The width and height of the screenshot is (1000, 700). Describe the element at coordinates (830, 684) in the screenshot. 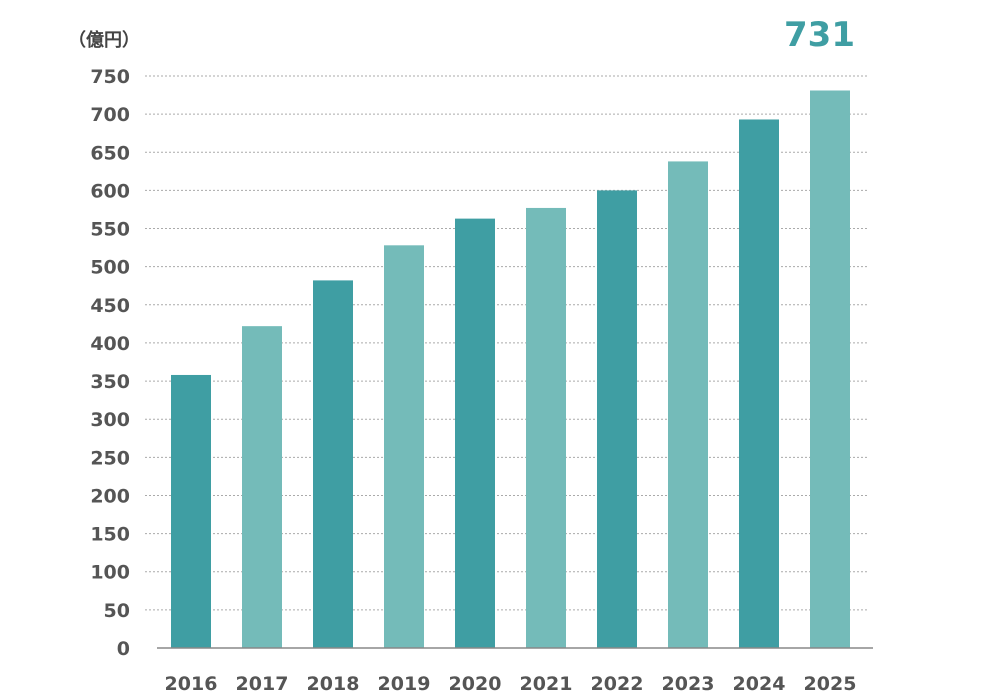

I see `x-tick-label: 2025` at that location.